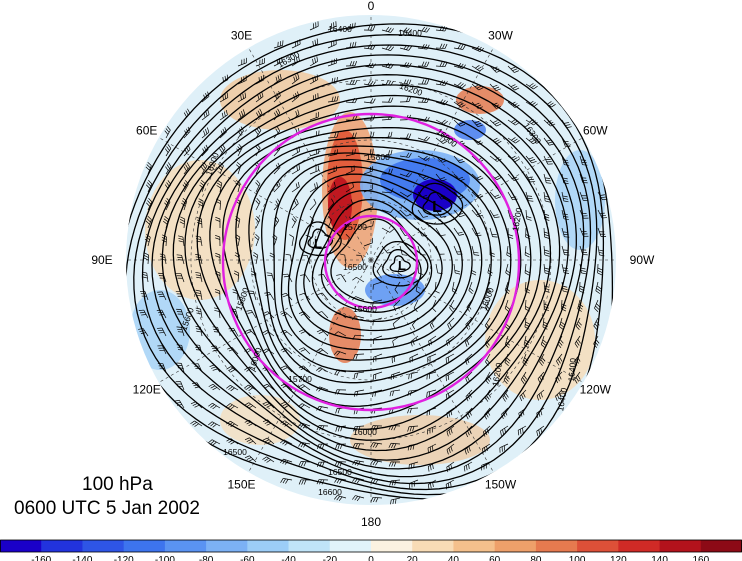 The height and width of the screenshot is (561, 742). I want to click on contour-label: 16600, so click(330, 492).